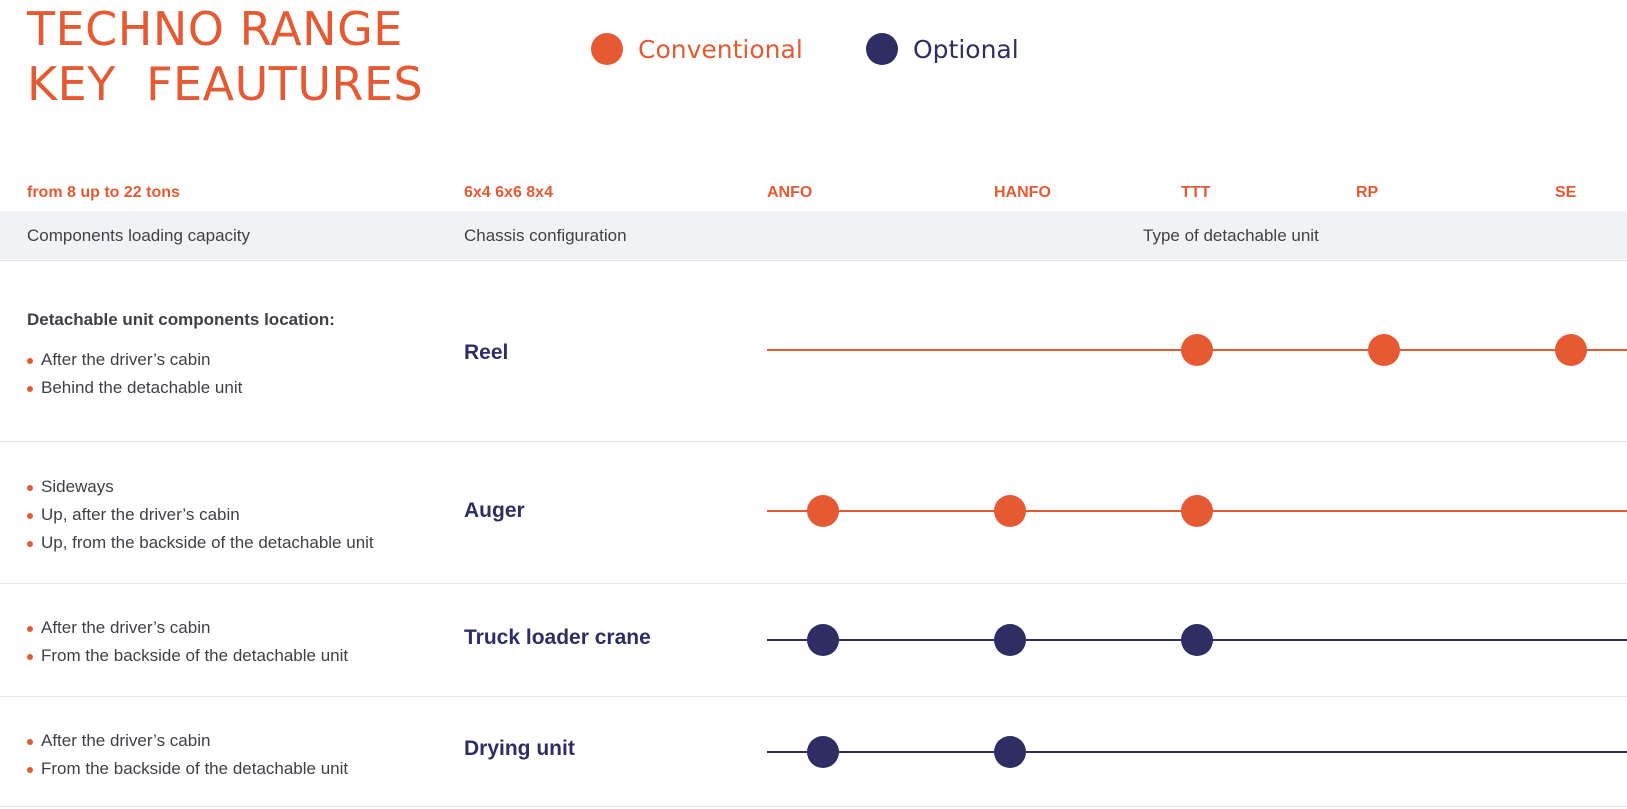 The width and height of the screenshot is (1627, 809). What do you see at coordinates (1566, 192) in the screenshot?
I see `unit-type-se: SE` at bounding box center [1566, 192].